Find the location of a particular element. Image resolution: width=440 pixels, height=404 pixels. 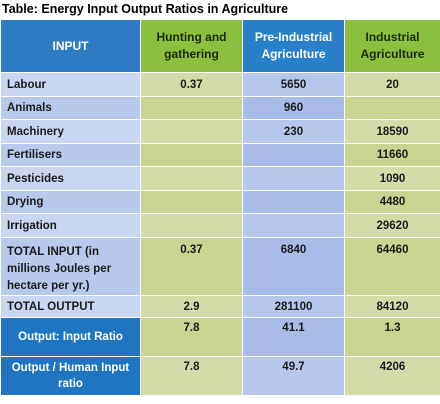

table-row: Irrigation 29620 is located at coordinates (220, 225).